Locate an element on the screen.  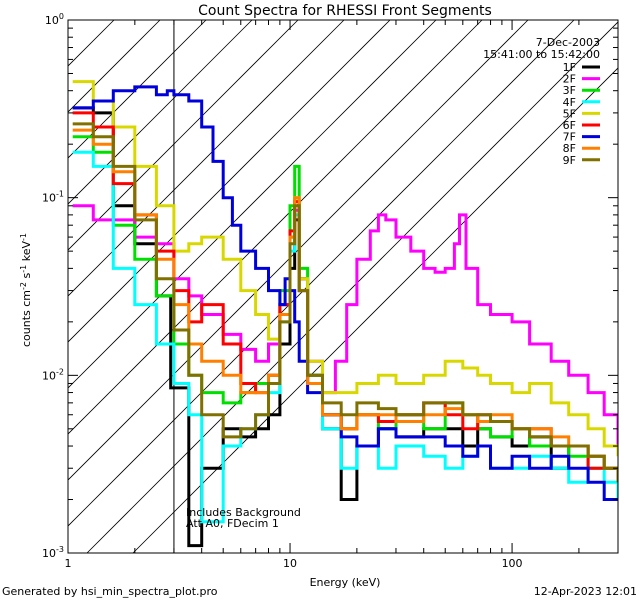
y-axis-label: counts cm-2 s-1 keV-1 is located at coordinates (26, 290).